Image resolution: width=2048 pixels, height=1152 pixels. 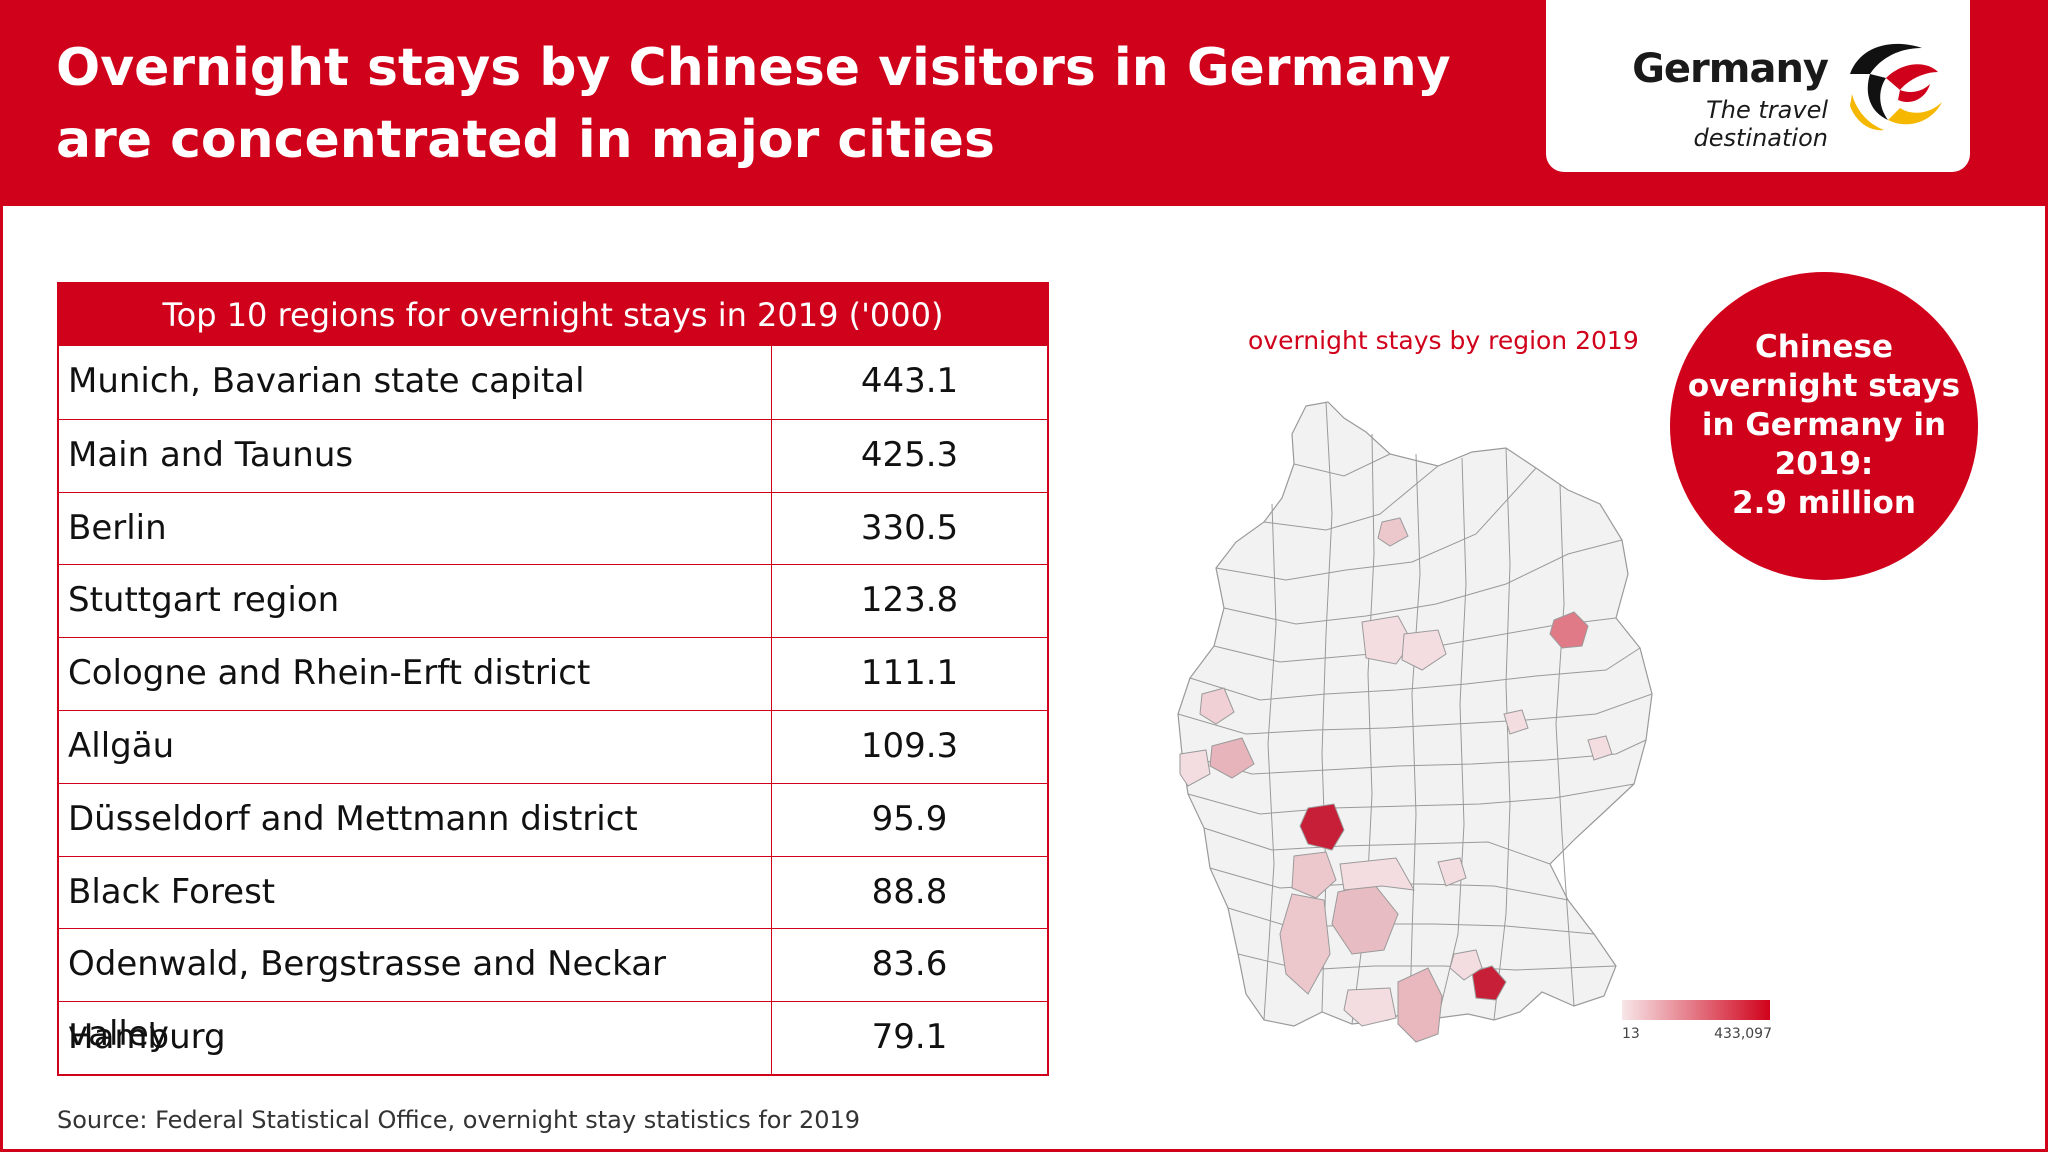 What do you see at coordinates (909, 600) in the screenshot?
I see `region-value: 123.8` at bounding box center [909, 600].